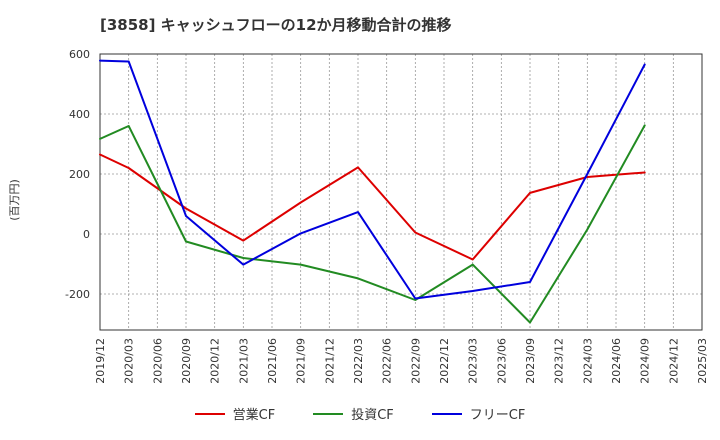 This screenshot has height=440, width=720. Describe the element at coordinates (444, 361) in the screenshot. I see `x-tick-label: 2022/12` at that location.